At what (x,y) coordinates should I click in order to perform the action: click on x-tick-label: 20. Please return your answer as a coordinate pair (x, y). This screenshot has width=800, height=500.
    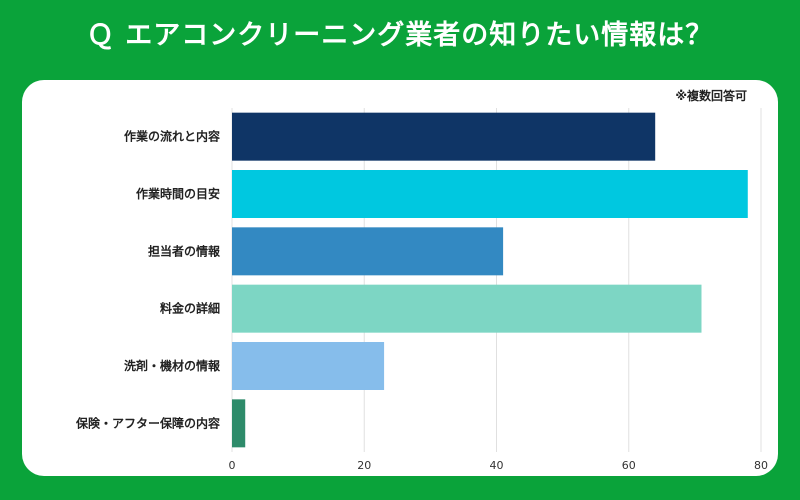
    Looking at the image, I should click on (364, 465).